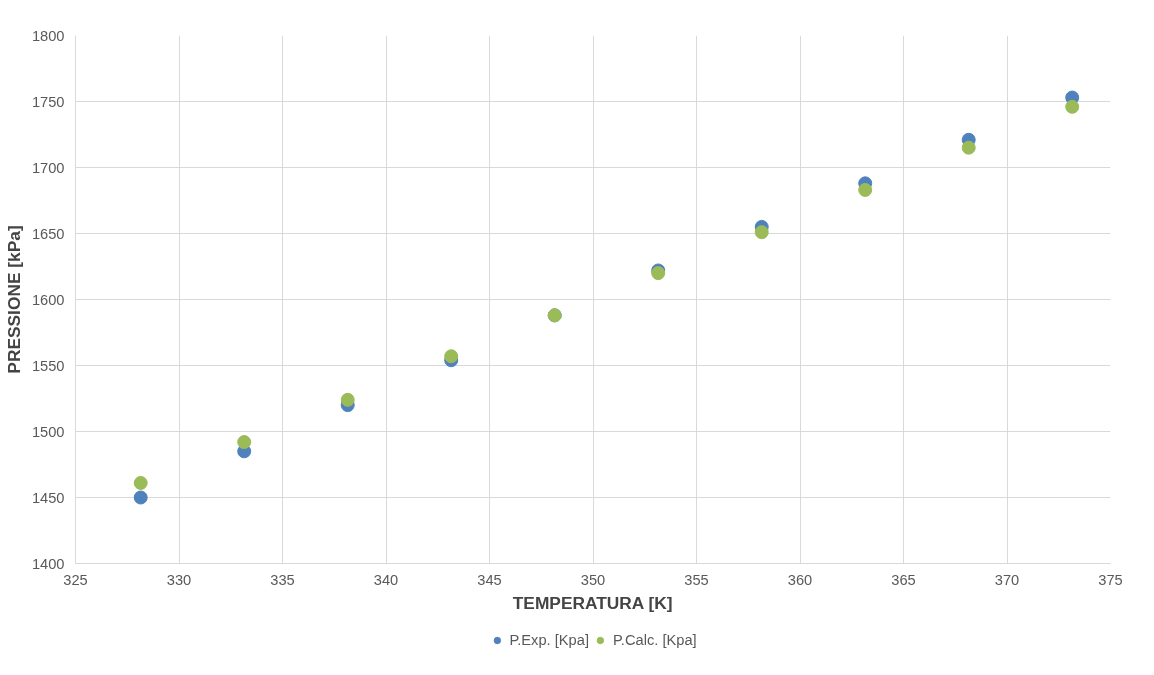 The width and height of the screenshot is (1154, 675). What do you see at coordinates (13, 299) in the screenshot?
I see `y-axis-title: PRESSIONE [kPa]` at bounding box center [13, 299].